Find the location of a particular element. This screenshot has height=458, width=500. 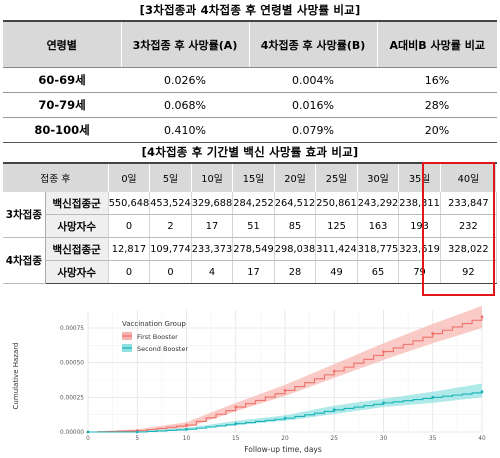

value-cell: 2 is located at coordinates (170, 226).